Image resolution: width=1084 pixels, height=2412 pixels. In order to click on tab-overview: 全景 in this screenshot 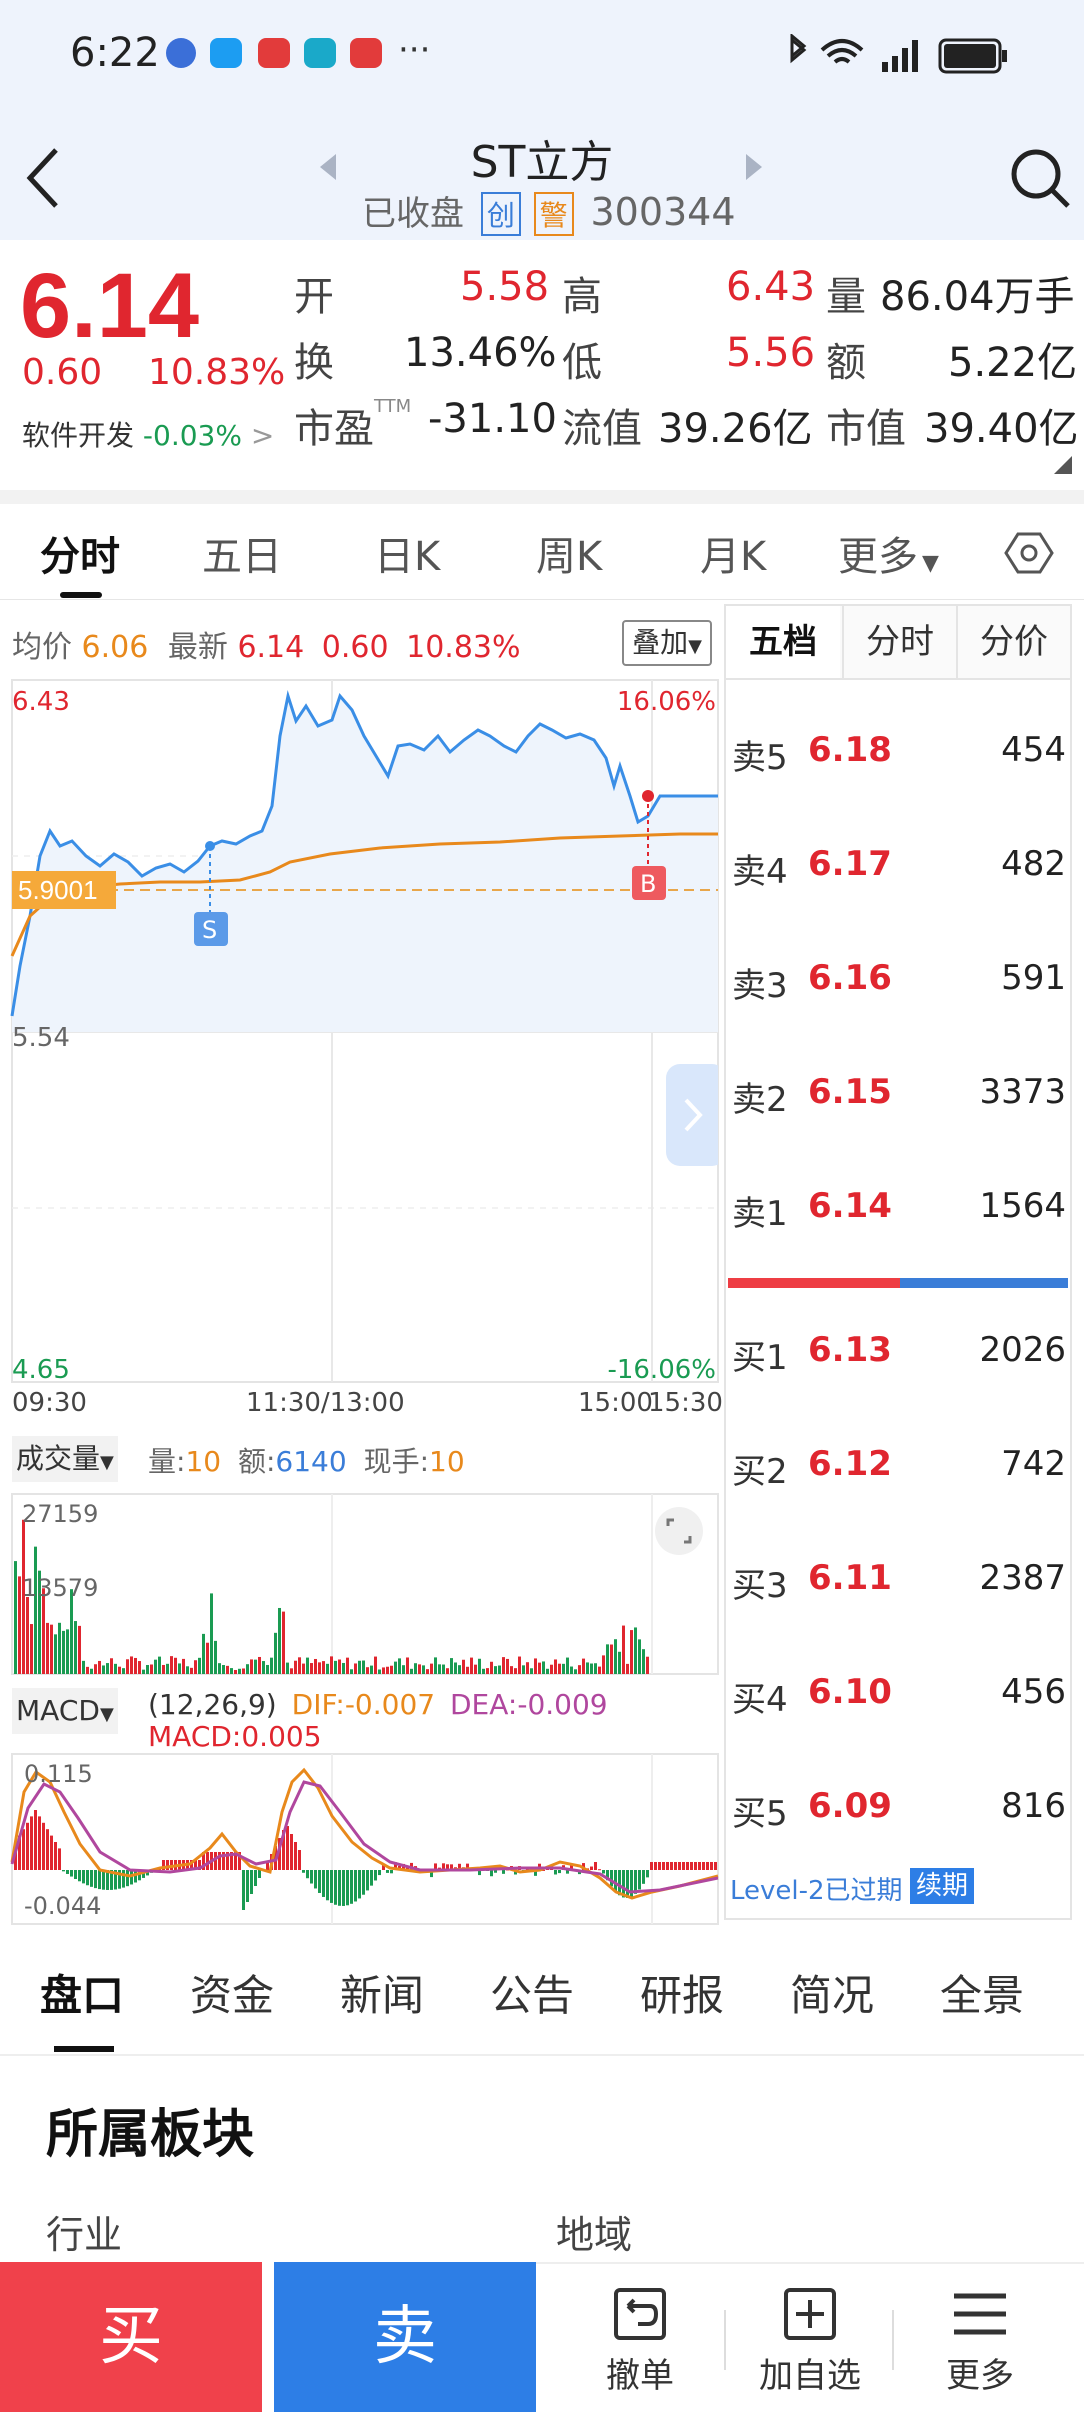, I will do `click(982, 1995)`.